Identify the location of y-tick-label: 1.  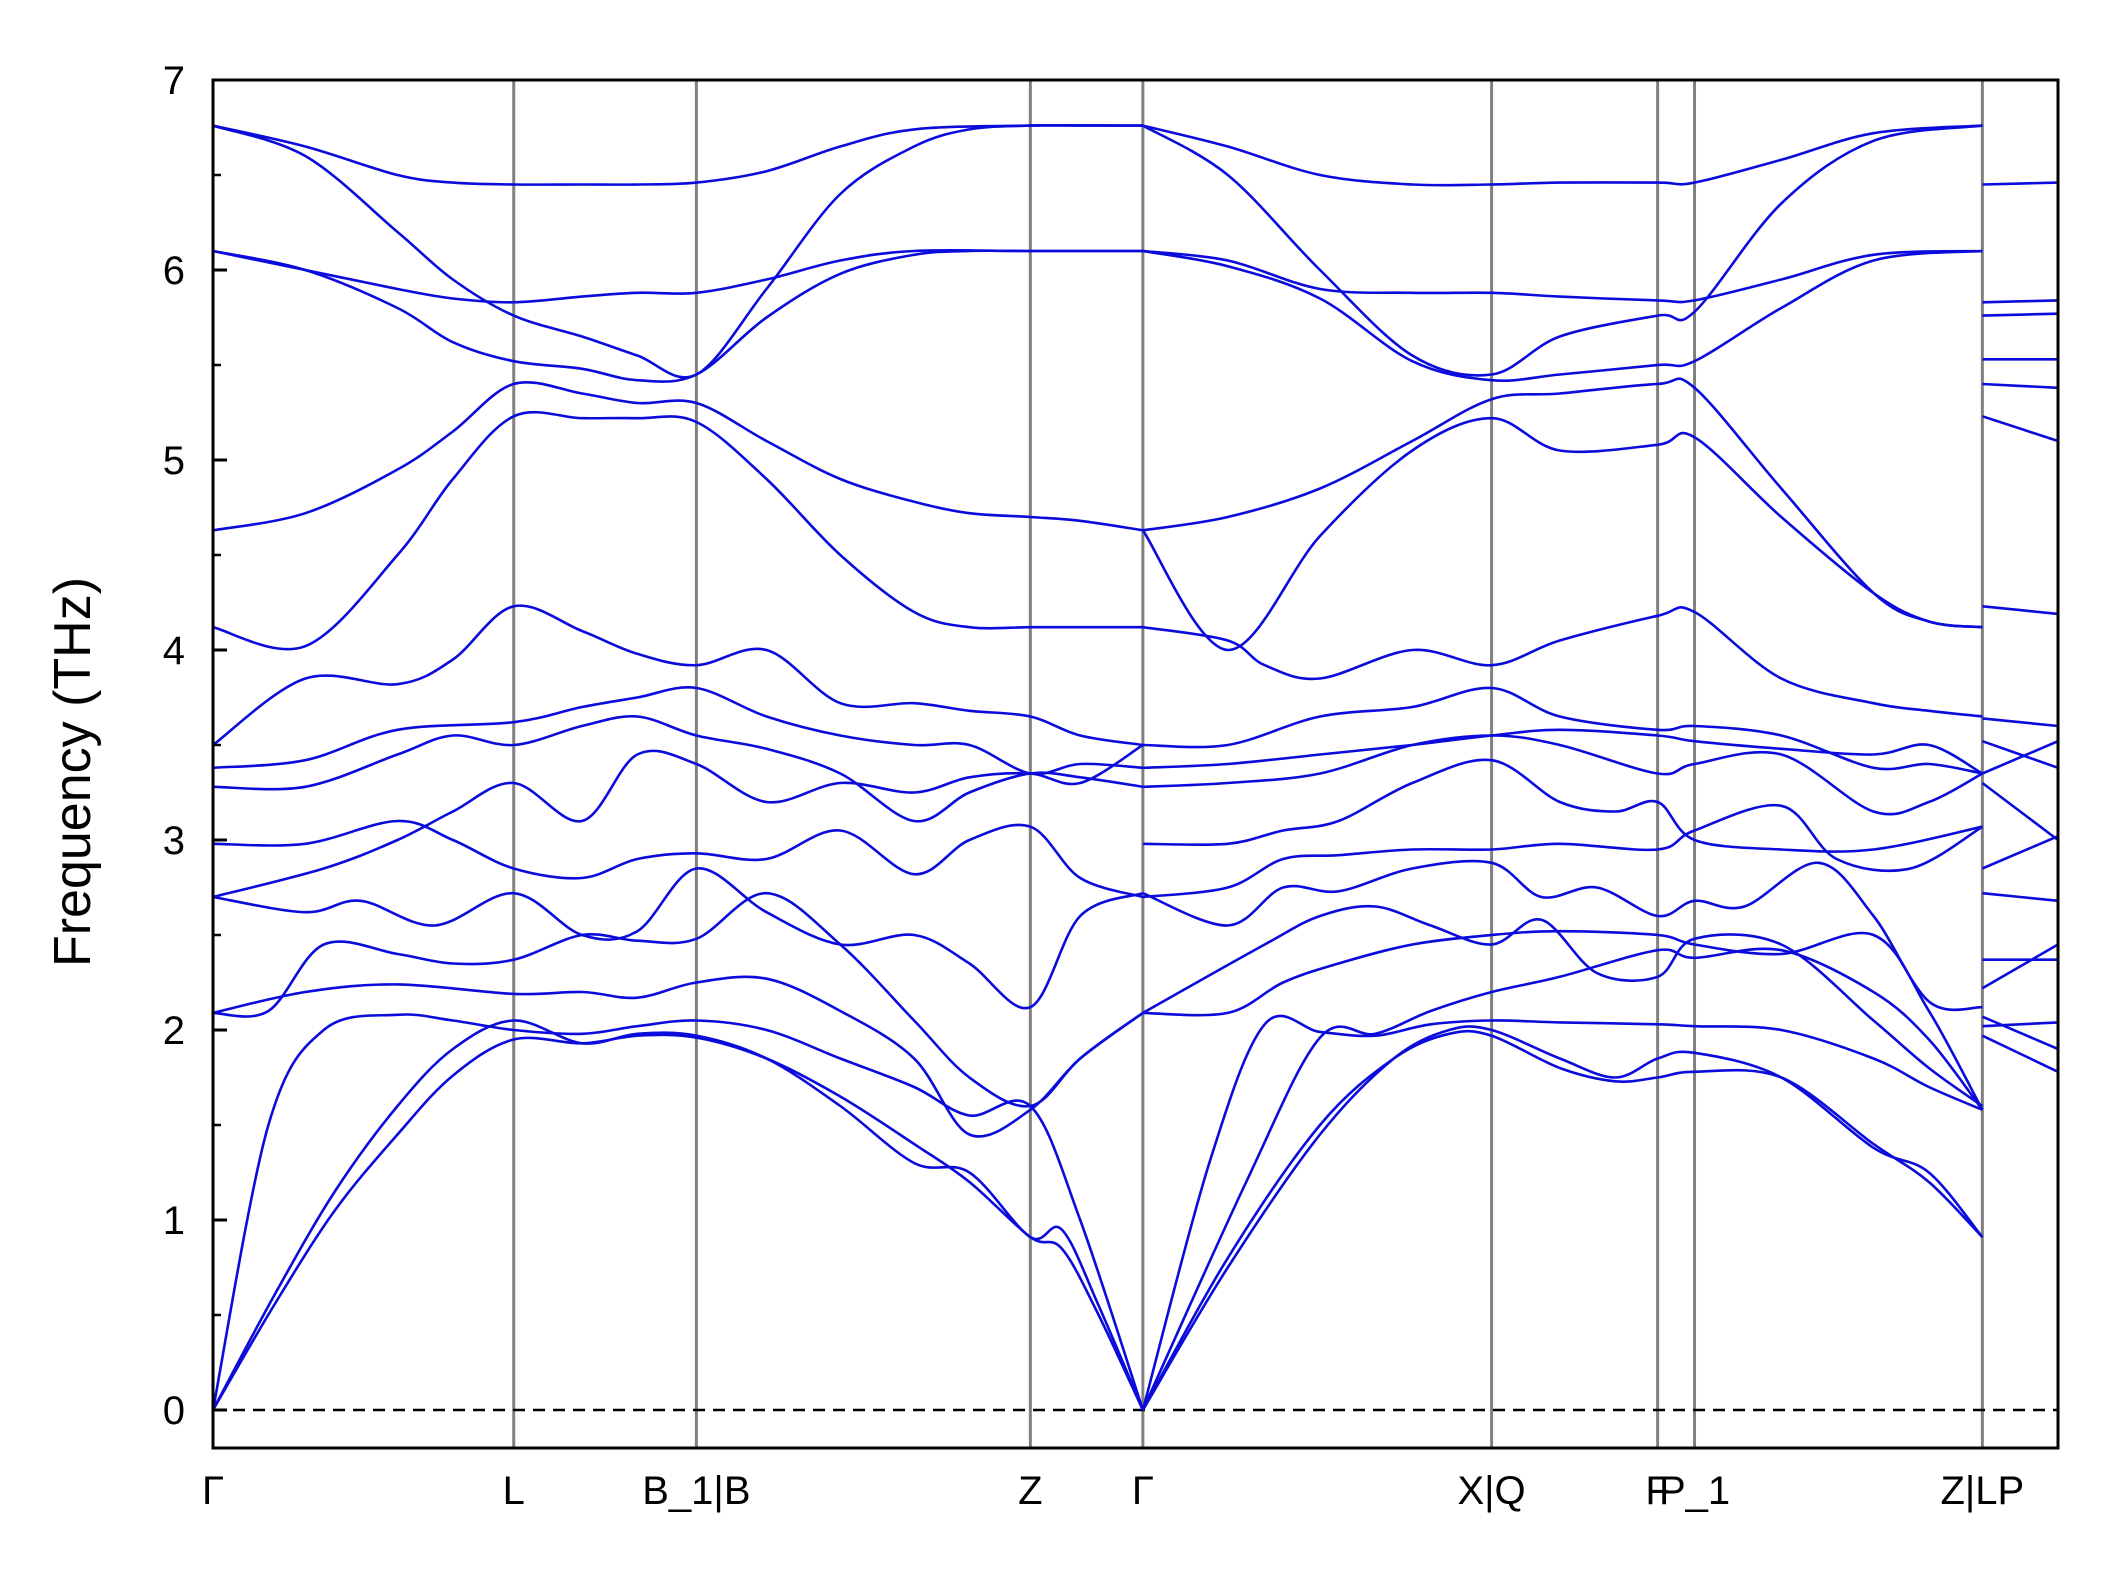
(174, 1221).